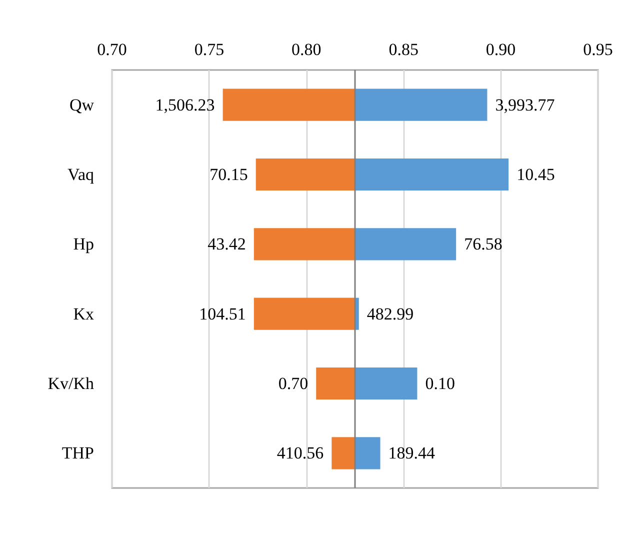 This screenshot has width=619, height=533. I want to click on annotation: 1,506.23, so click(185, 104).